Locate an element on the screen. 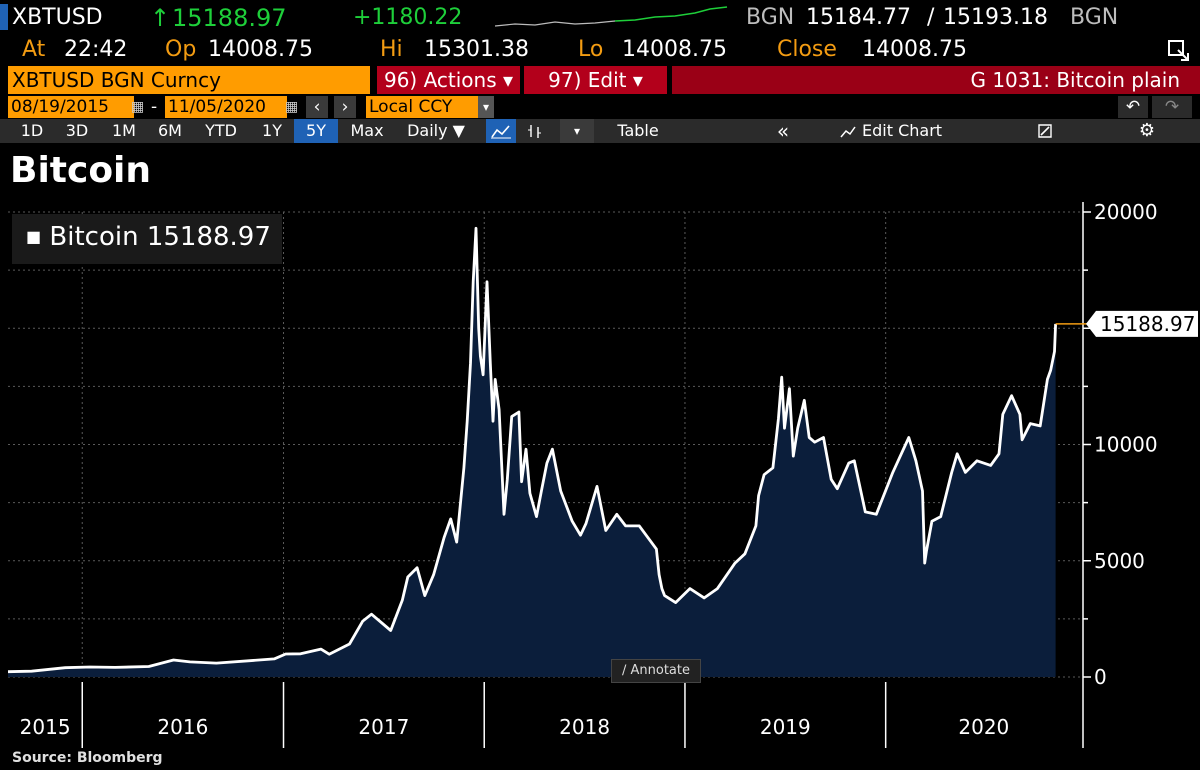  close-label: Close is located at coordinates (807, 49).